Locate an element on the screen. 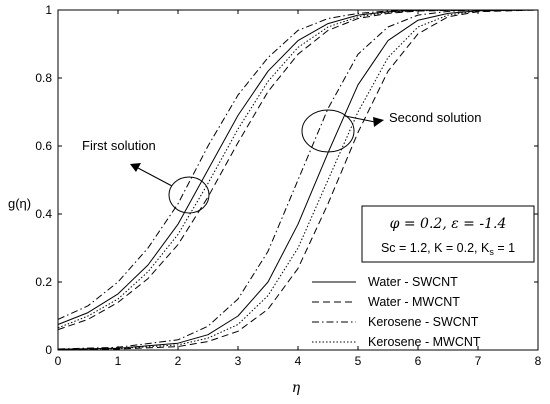  y-tick-label: 0 is located at coordinates (48, 350).